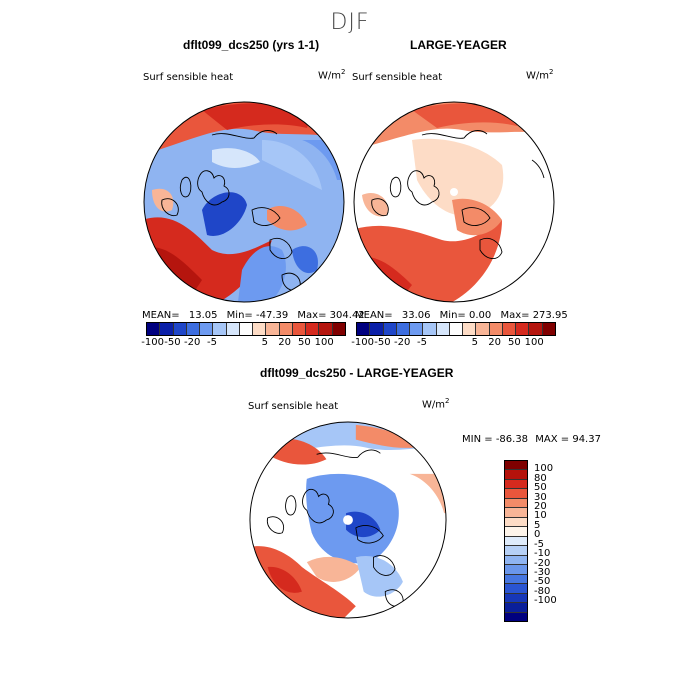 This screenshot has width=700, height=700. Describe the element at coordinates (540, 478) in the screenshot. I see `diff-colorbar-tick-label: 80` at that location.